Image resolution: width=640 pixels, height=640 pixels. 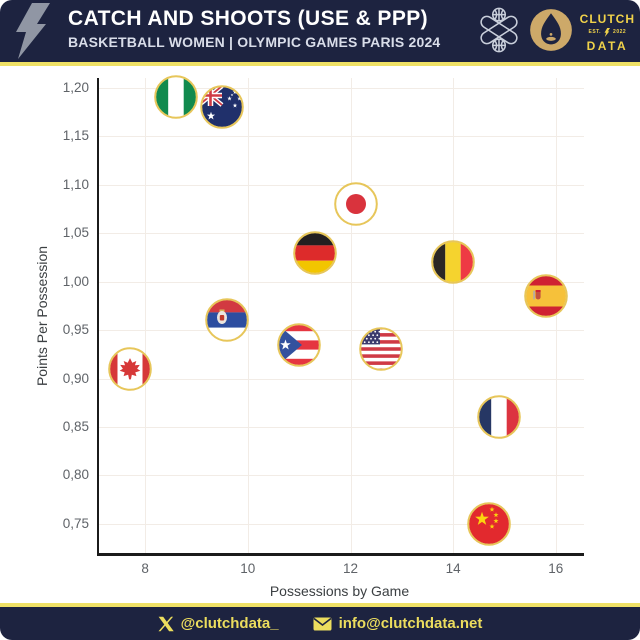 I want to click on y-tick-label-0.85: 0,85, so click(x=75, y=426).